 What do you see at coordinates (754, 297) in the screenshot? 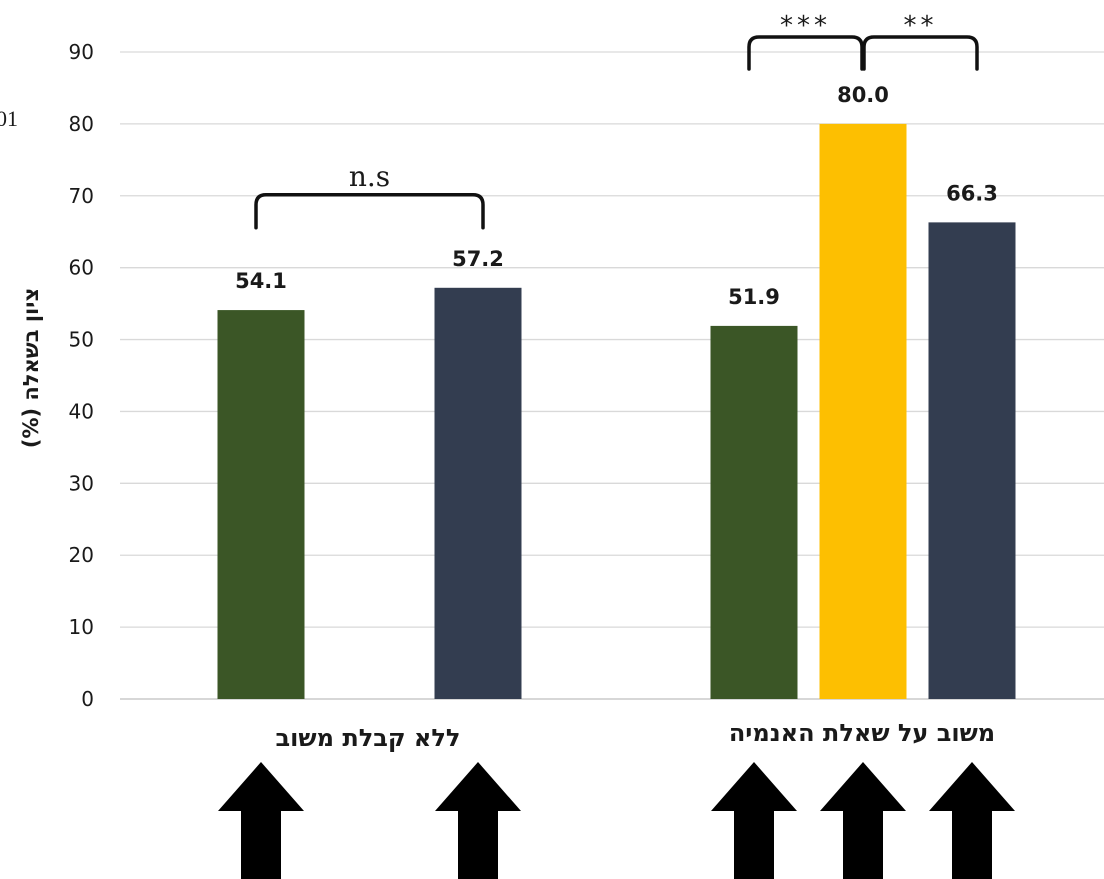
I see `data-label: 51.9` at bounding box center [754, 297].